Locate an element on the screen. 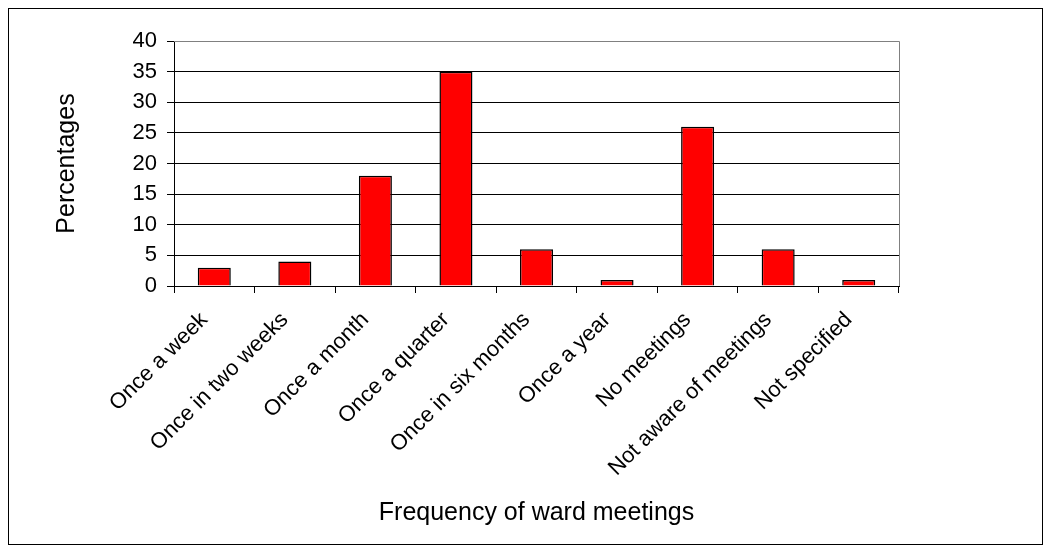 Image resolution: width=1052 pixels, height=554 pixels. y-tick-label: 20 is located at coordinates (144, 162).